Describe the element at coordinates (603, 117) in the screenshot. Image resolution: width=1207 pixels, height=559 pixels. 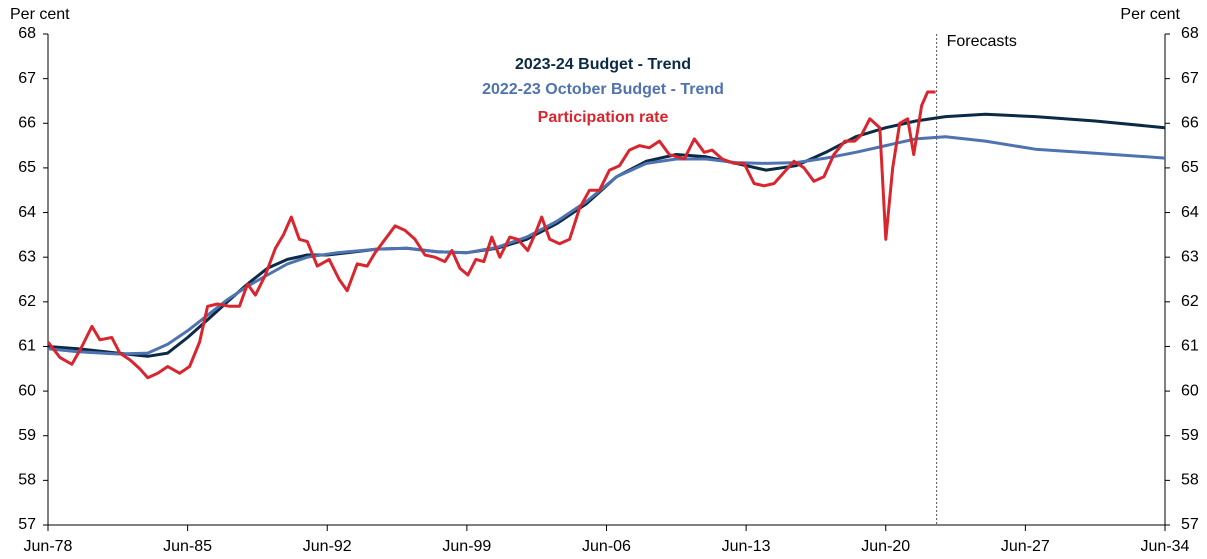
I see `legend-entry: Participation rate` at that location.